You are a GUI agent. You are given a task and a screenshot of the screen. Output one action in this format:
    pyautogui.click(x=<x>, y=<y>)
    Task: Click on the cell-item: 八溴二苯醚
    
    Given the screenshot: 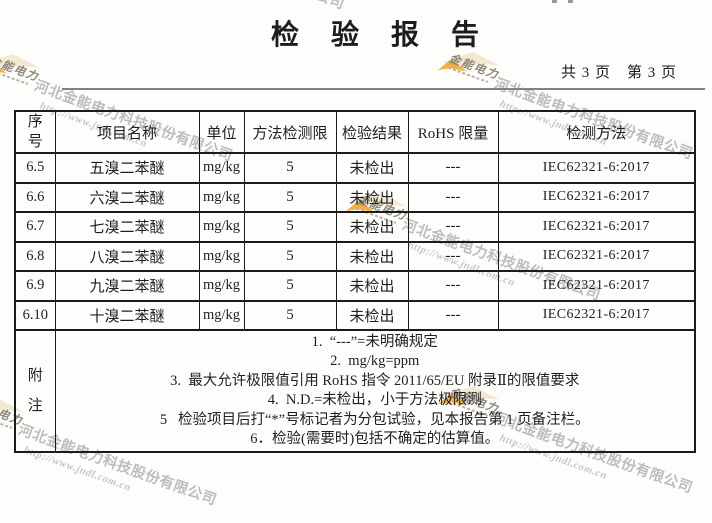 What is the action you would take?
    pyautogui.click(x=127, y=256)
    